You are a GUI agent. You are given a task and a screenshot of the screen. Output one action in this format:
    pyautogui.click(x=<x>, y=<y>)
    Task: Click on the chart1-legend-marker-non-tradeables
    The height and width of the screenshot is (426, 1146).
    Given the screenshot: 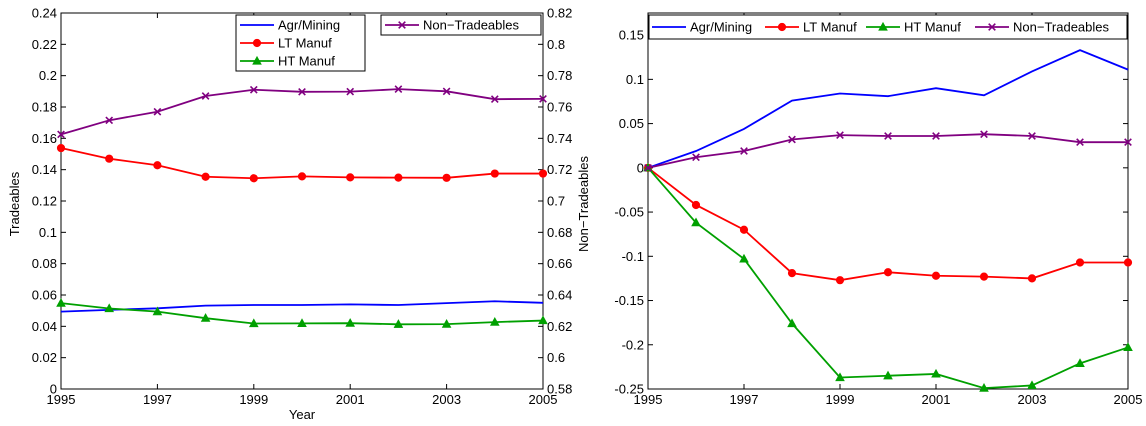 What is the action you would take?
    pyautogui.click(x=992, y=27)
    